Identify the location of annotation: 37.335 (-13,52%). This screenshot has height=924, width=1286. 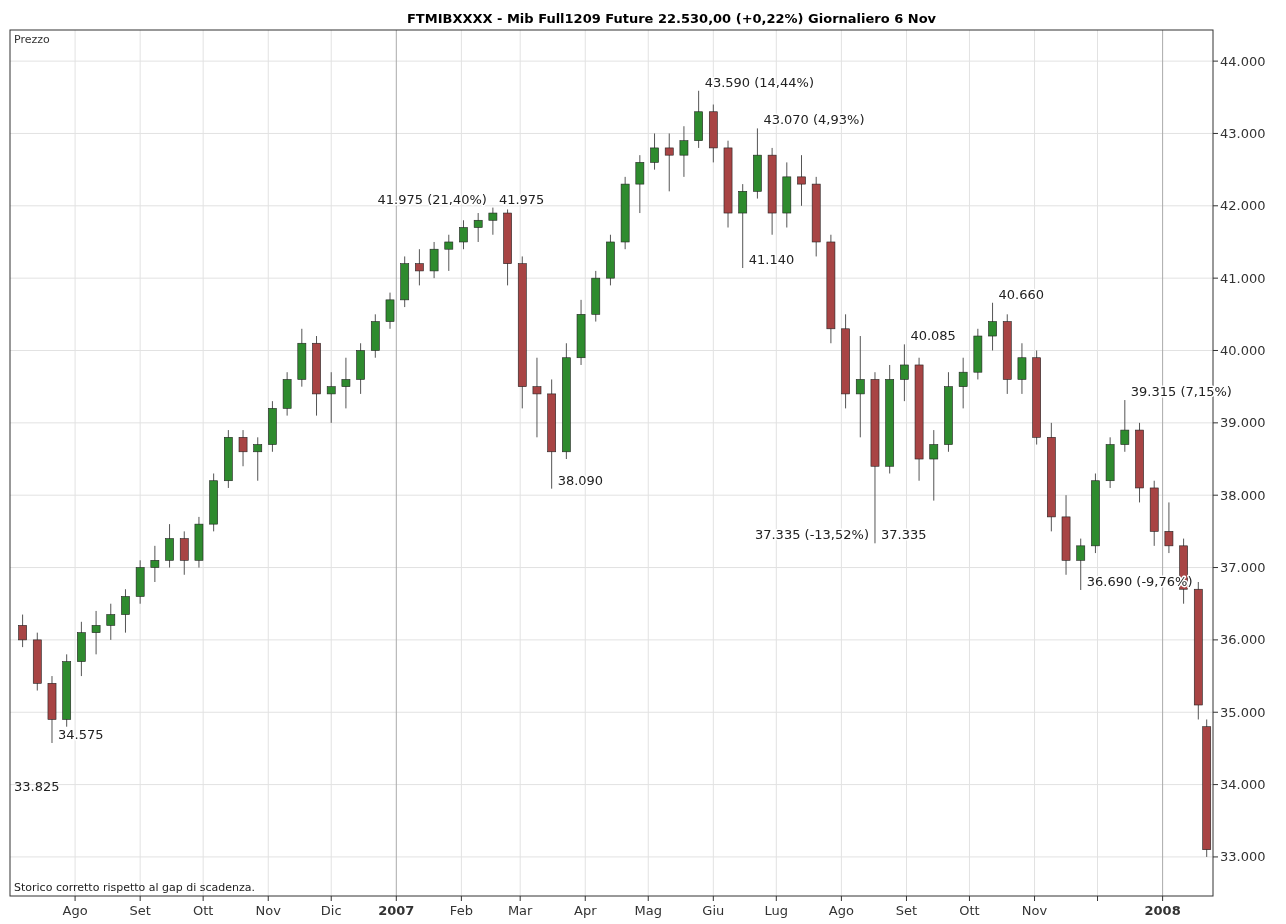
(811, 535).